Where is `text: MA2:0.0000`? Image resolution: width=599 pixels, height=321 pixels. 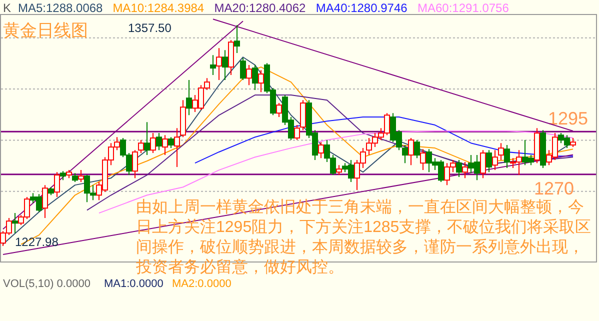 text: MA2:0.0000 is located at coordinates (202, 284).